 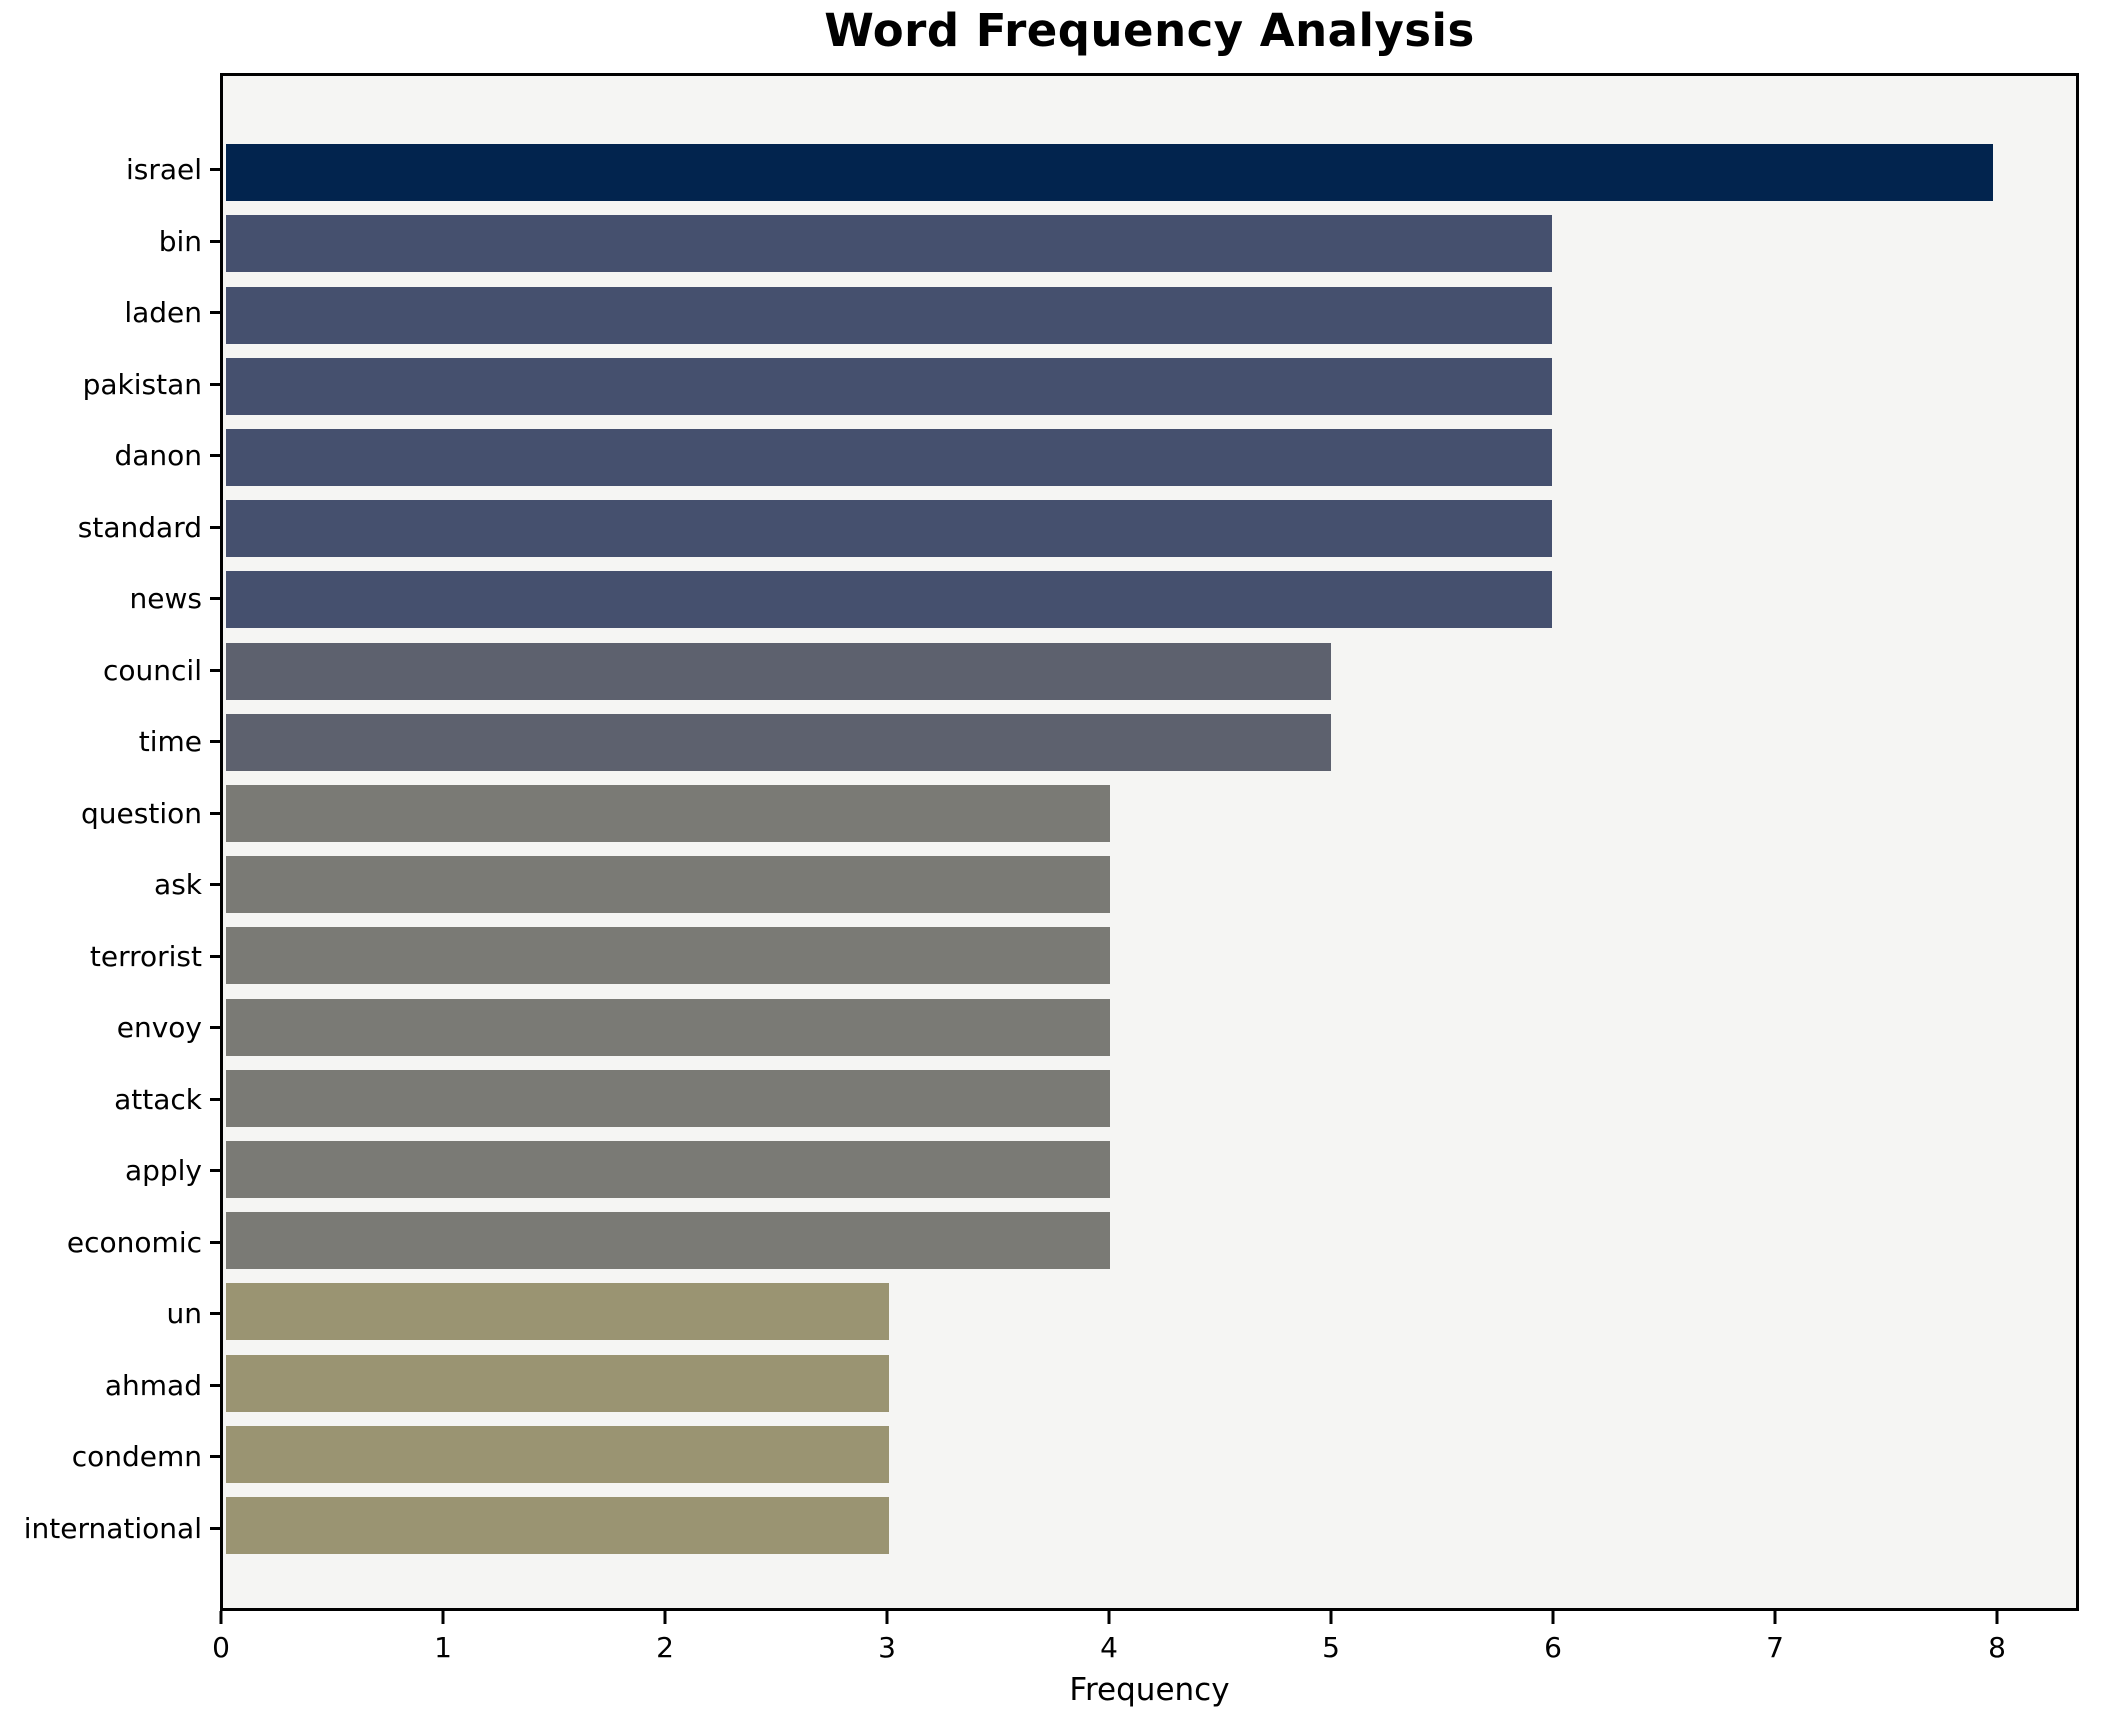 What do you see at coordinates (221, 1647) in the screenshot?
I see `x-tick-label: 0` at bounding box center [221, 1647].